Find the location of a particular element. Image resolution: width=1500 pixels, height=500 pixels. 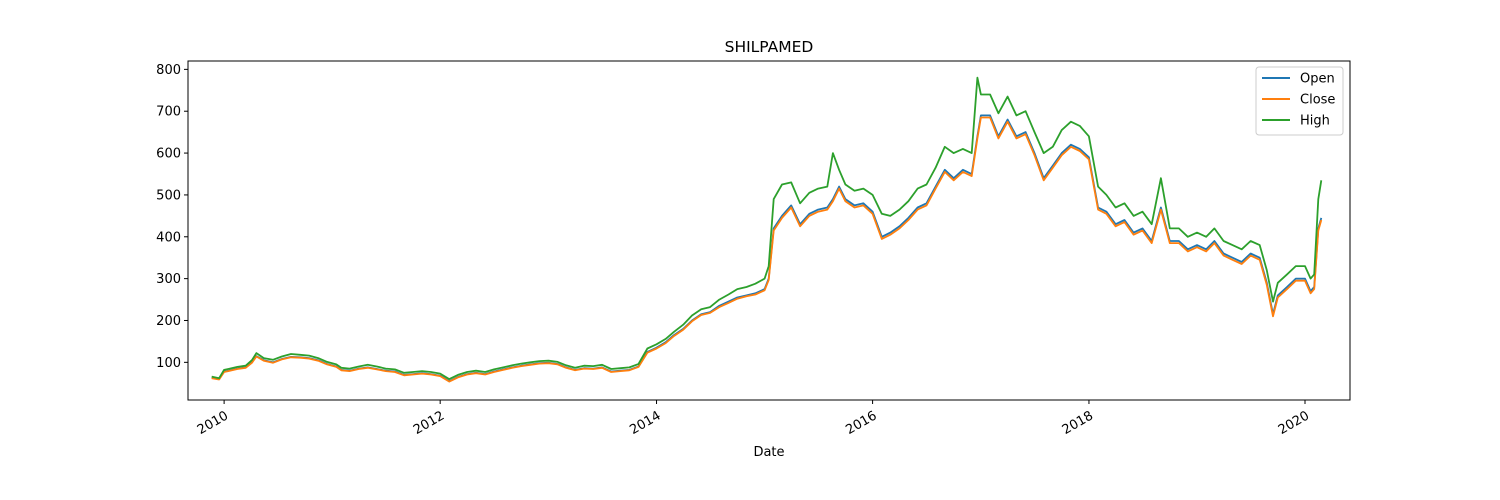

chart-title: SHILPAMED is located at coordinates (769, 47).